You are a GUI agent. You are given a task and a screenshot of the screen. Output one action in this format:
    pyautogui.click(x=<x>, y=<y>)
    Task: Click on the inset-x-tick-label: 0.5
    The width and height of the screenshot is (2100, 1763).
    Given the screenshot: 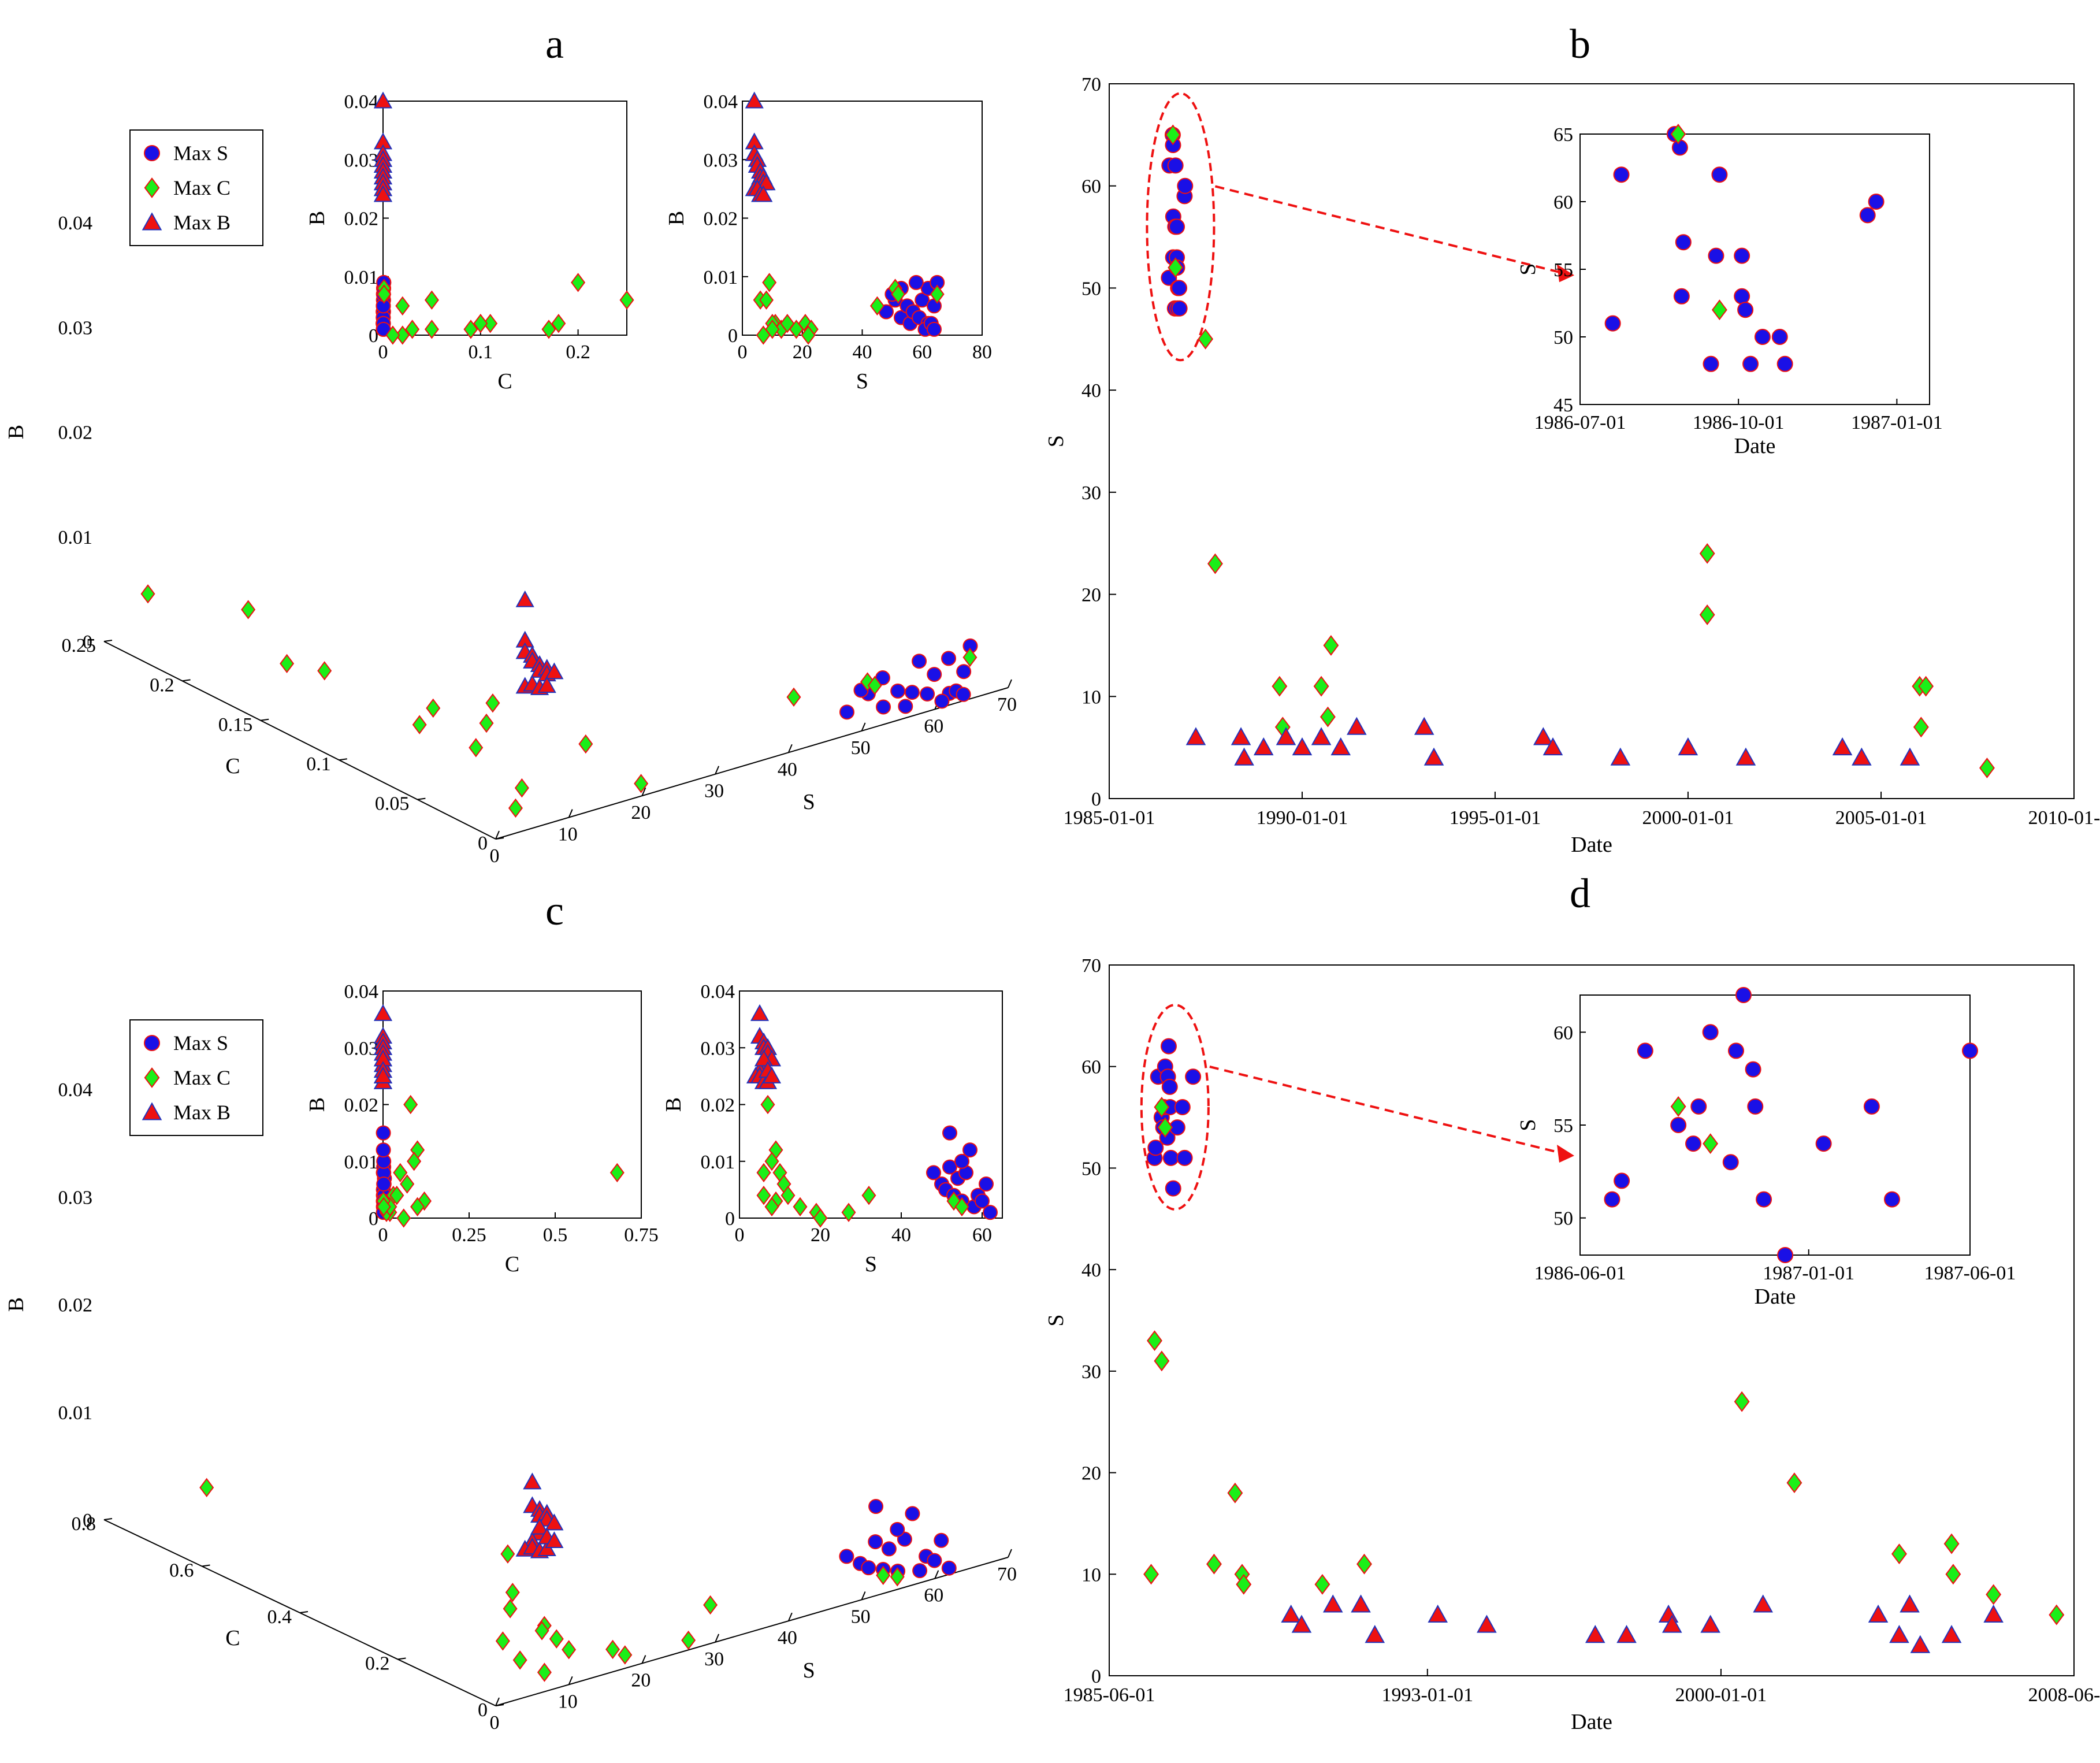 What is the action you would take?
    pyautogui.click(x=556, y=1235)
    